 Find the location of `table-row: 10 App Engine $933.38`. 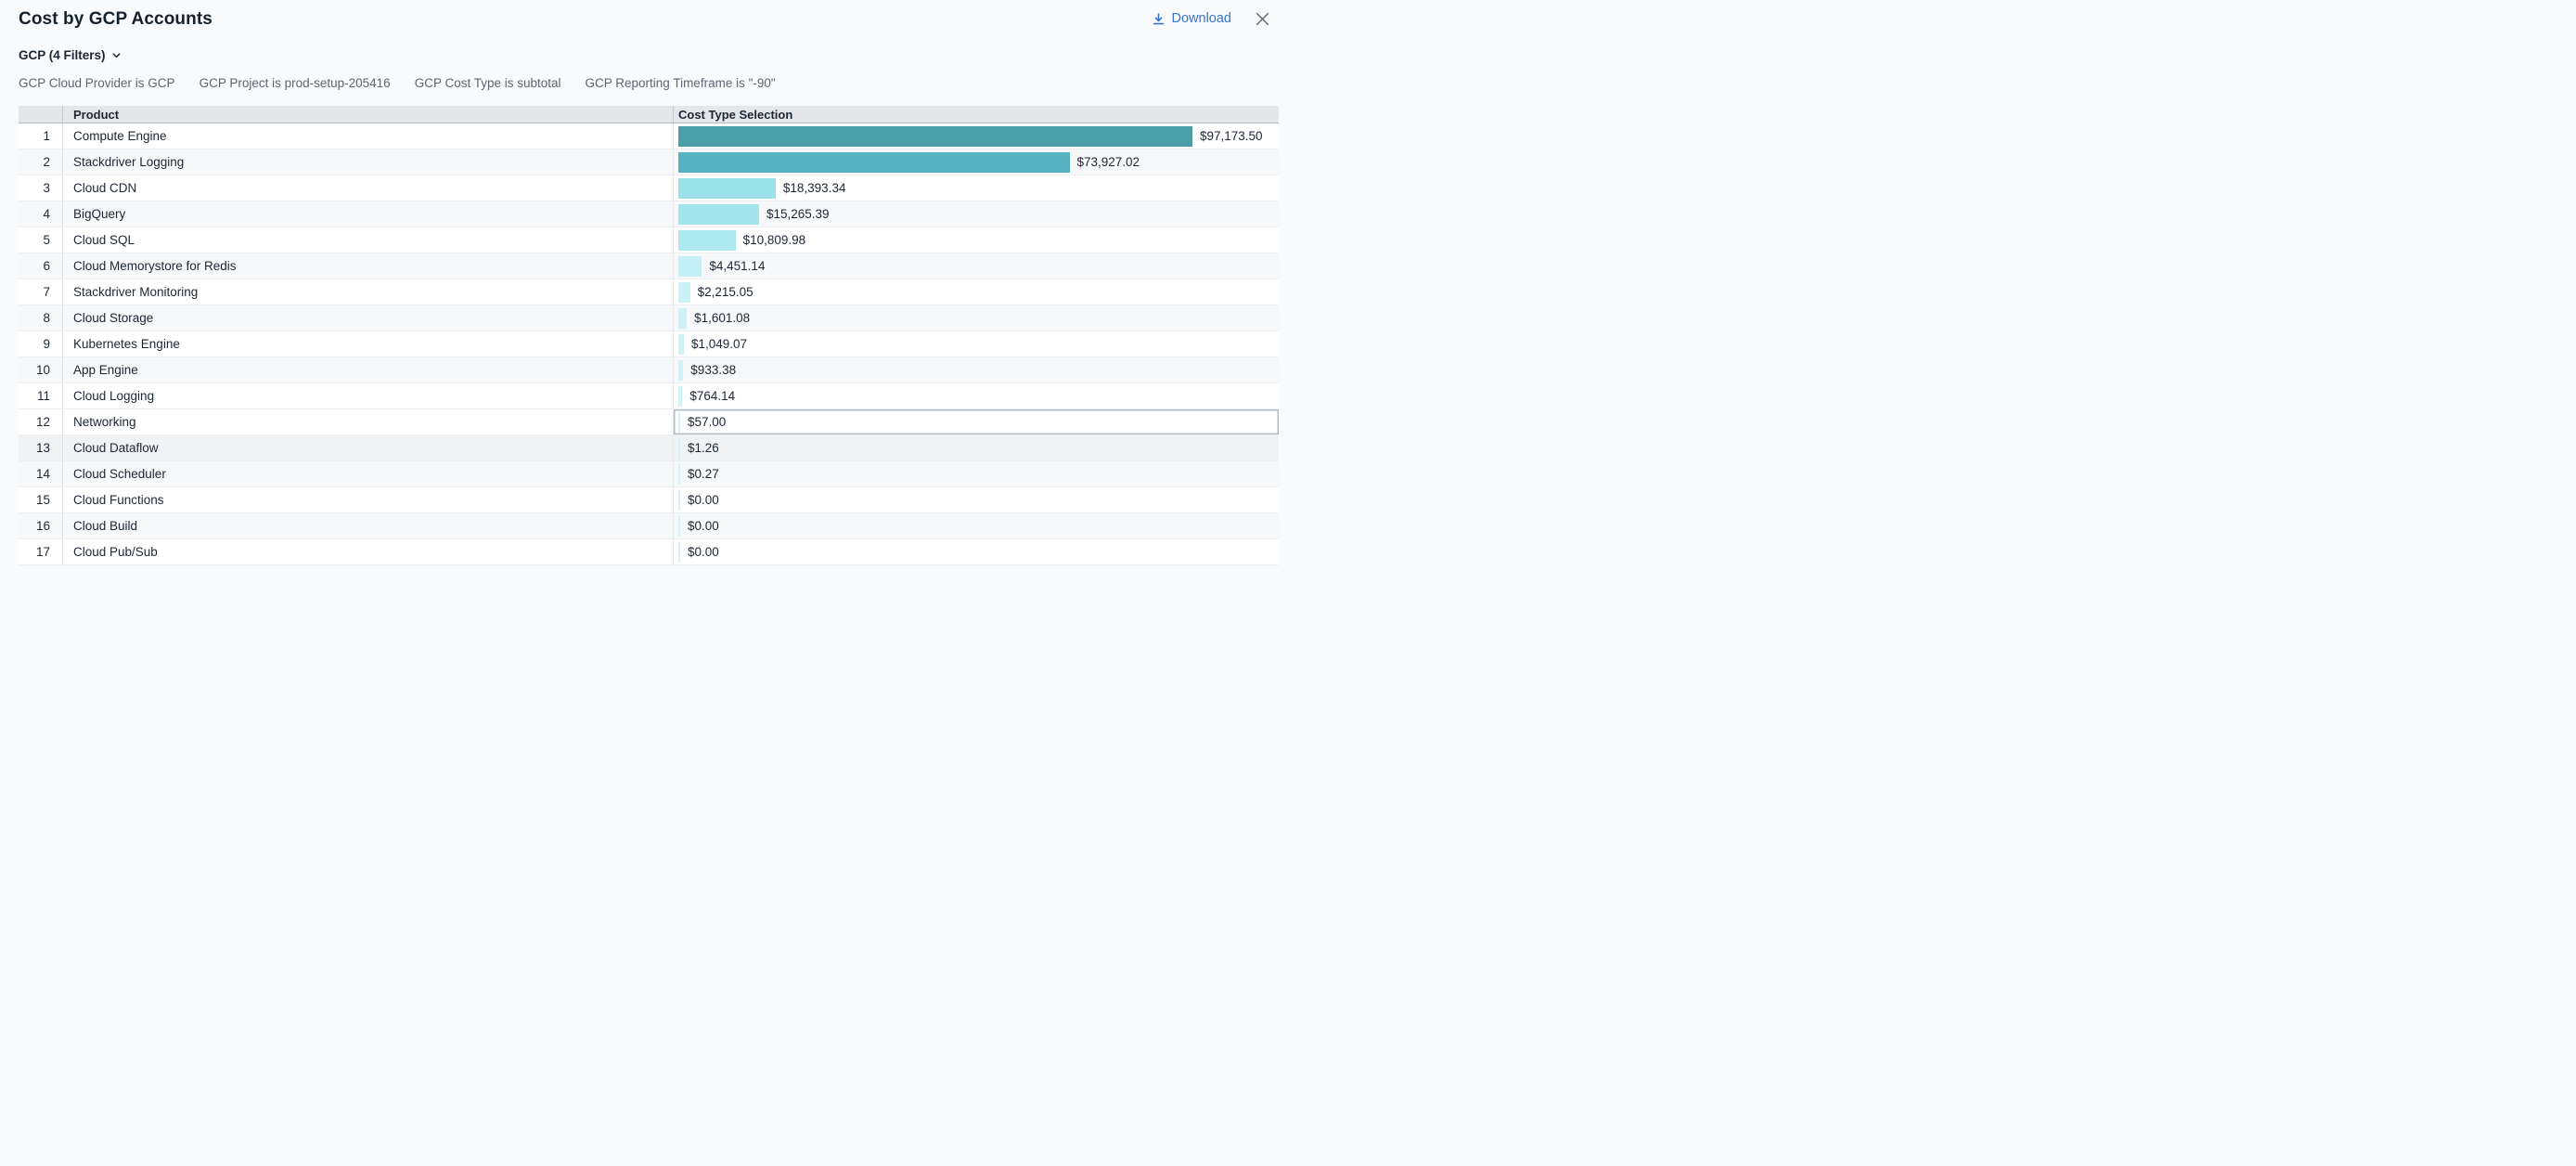

table-row: 10 App Engine $933.38 is located at coordinates (649, 370).